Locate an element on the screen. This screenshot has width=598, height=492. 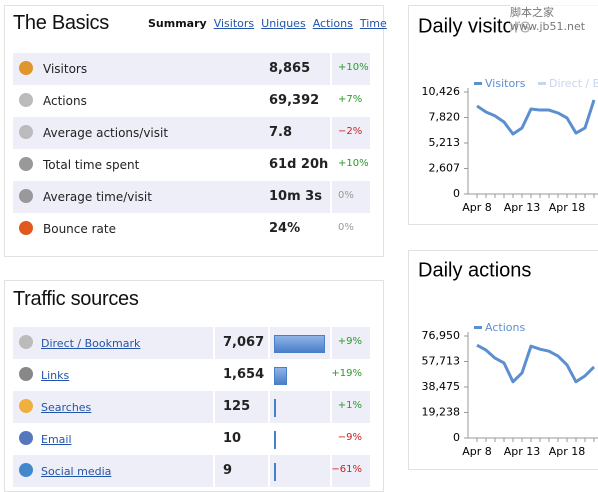
source-row: Direct / Bookmark 7,067 +9% is located at coordinates (191, 343).